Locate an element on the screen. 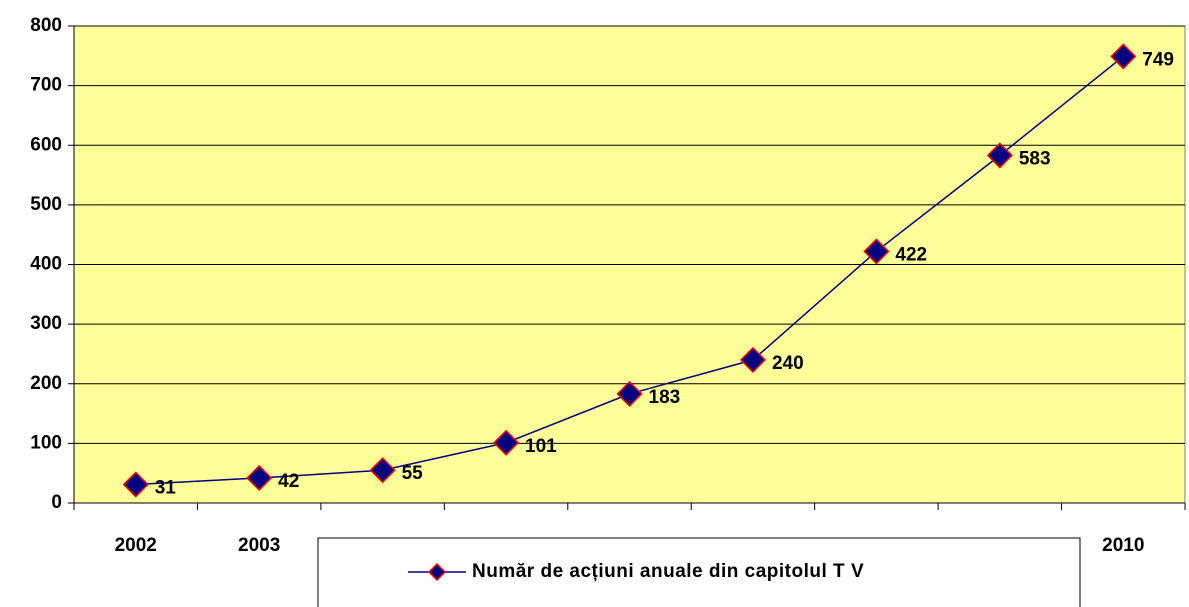 The width and height of the screenshot is (1189, 607). data-label: 42 is located at coordinates (288, 481).